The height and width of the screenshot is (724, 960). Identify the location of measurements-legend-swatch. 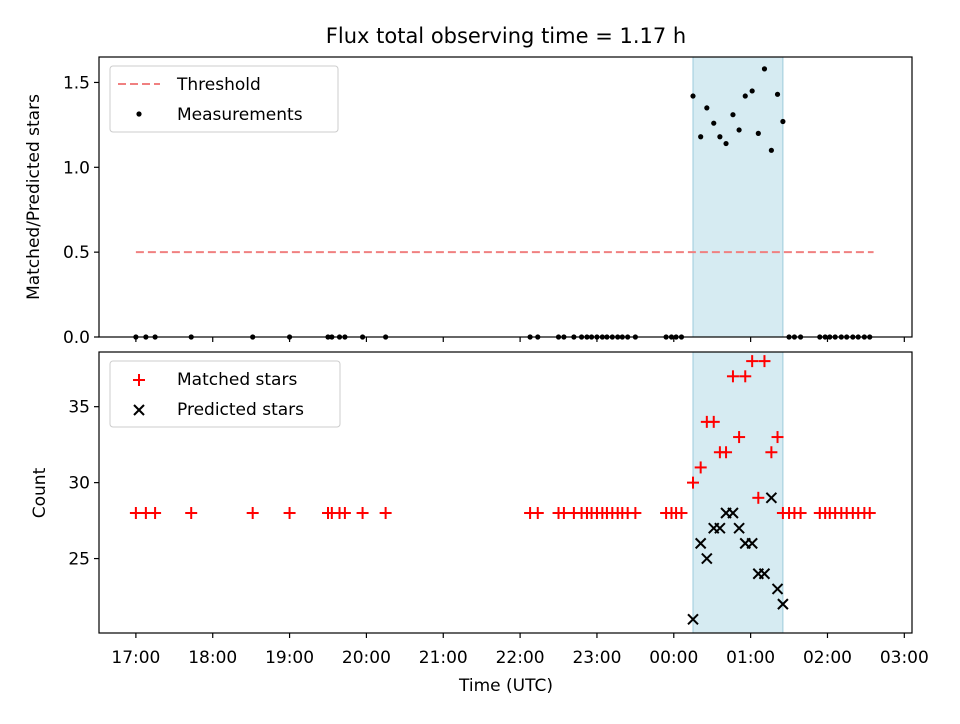
(139, 114).